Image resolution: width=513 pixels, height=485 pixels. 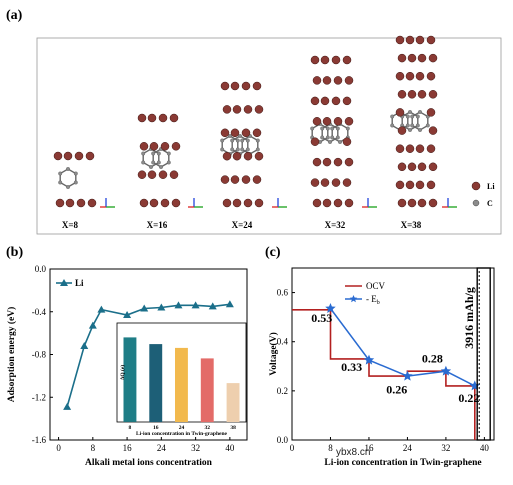 I want to click on y-tick-label: 0.0, so click(x=41, y=269).